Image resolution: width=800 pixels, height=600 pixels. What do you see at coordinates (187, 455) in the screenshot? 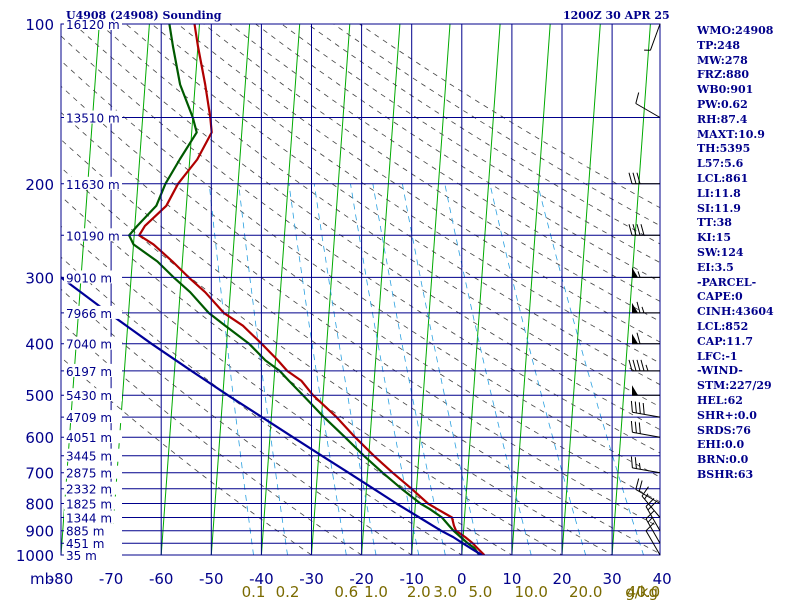
I see `dry-adiabat` at bounding box center [187, 455].